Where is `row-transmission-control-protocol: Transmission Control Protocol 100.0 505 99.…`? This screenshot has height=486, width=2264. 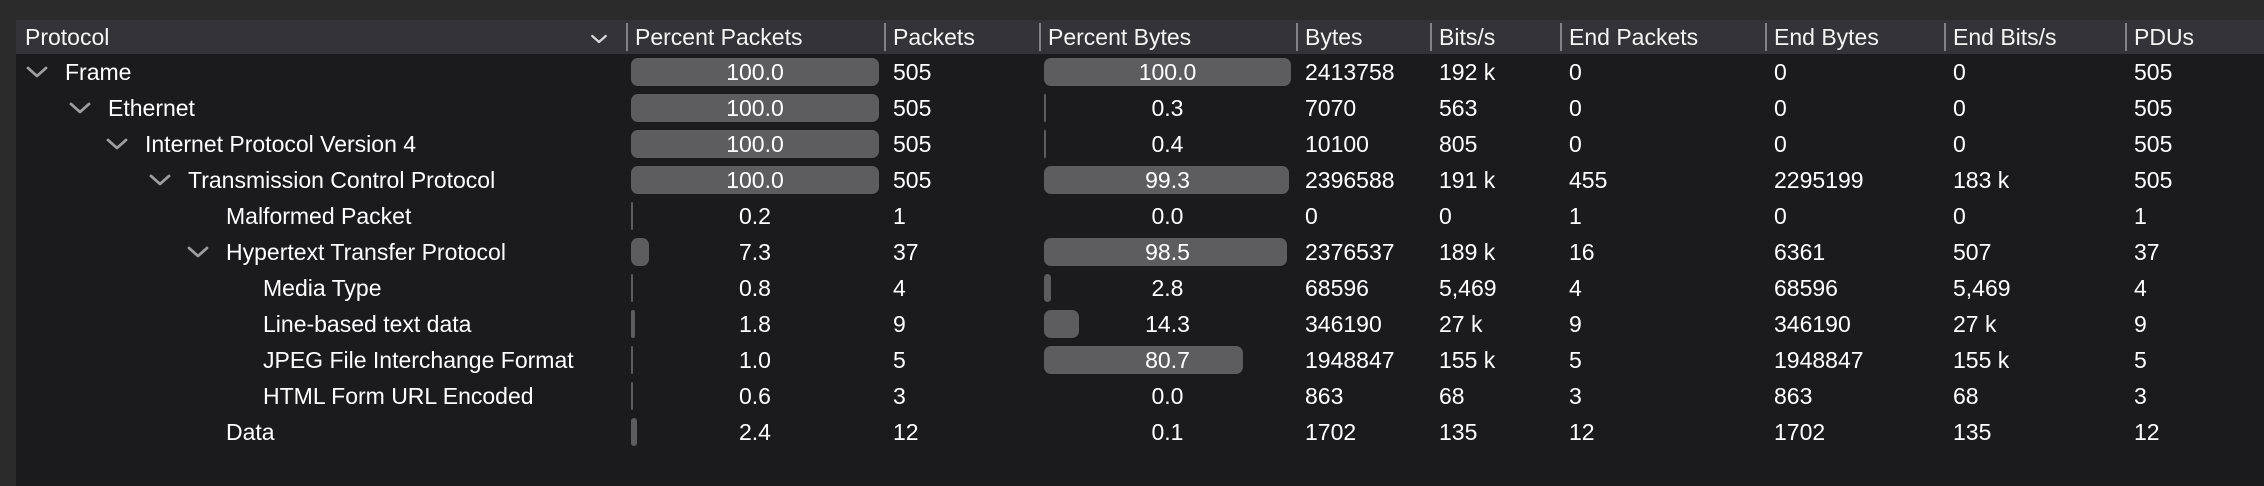
row-transmission-control-protocol: Transmission Control Protocol 100.0 505 99.… is located at coordinates (1140, 180).